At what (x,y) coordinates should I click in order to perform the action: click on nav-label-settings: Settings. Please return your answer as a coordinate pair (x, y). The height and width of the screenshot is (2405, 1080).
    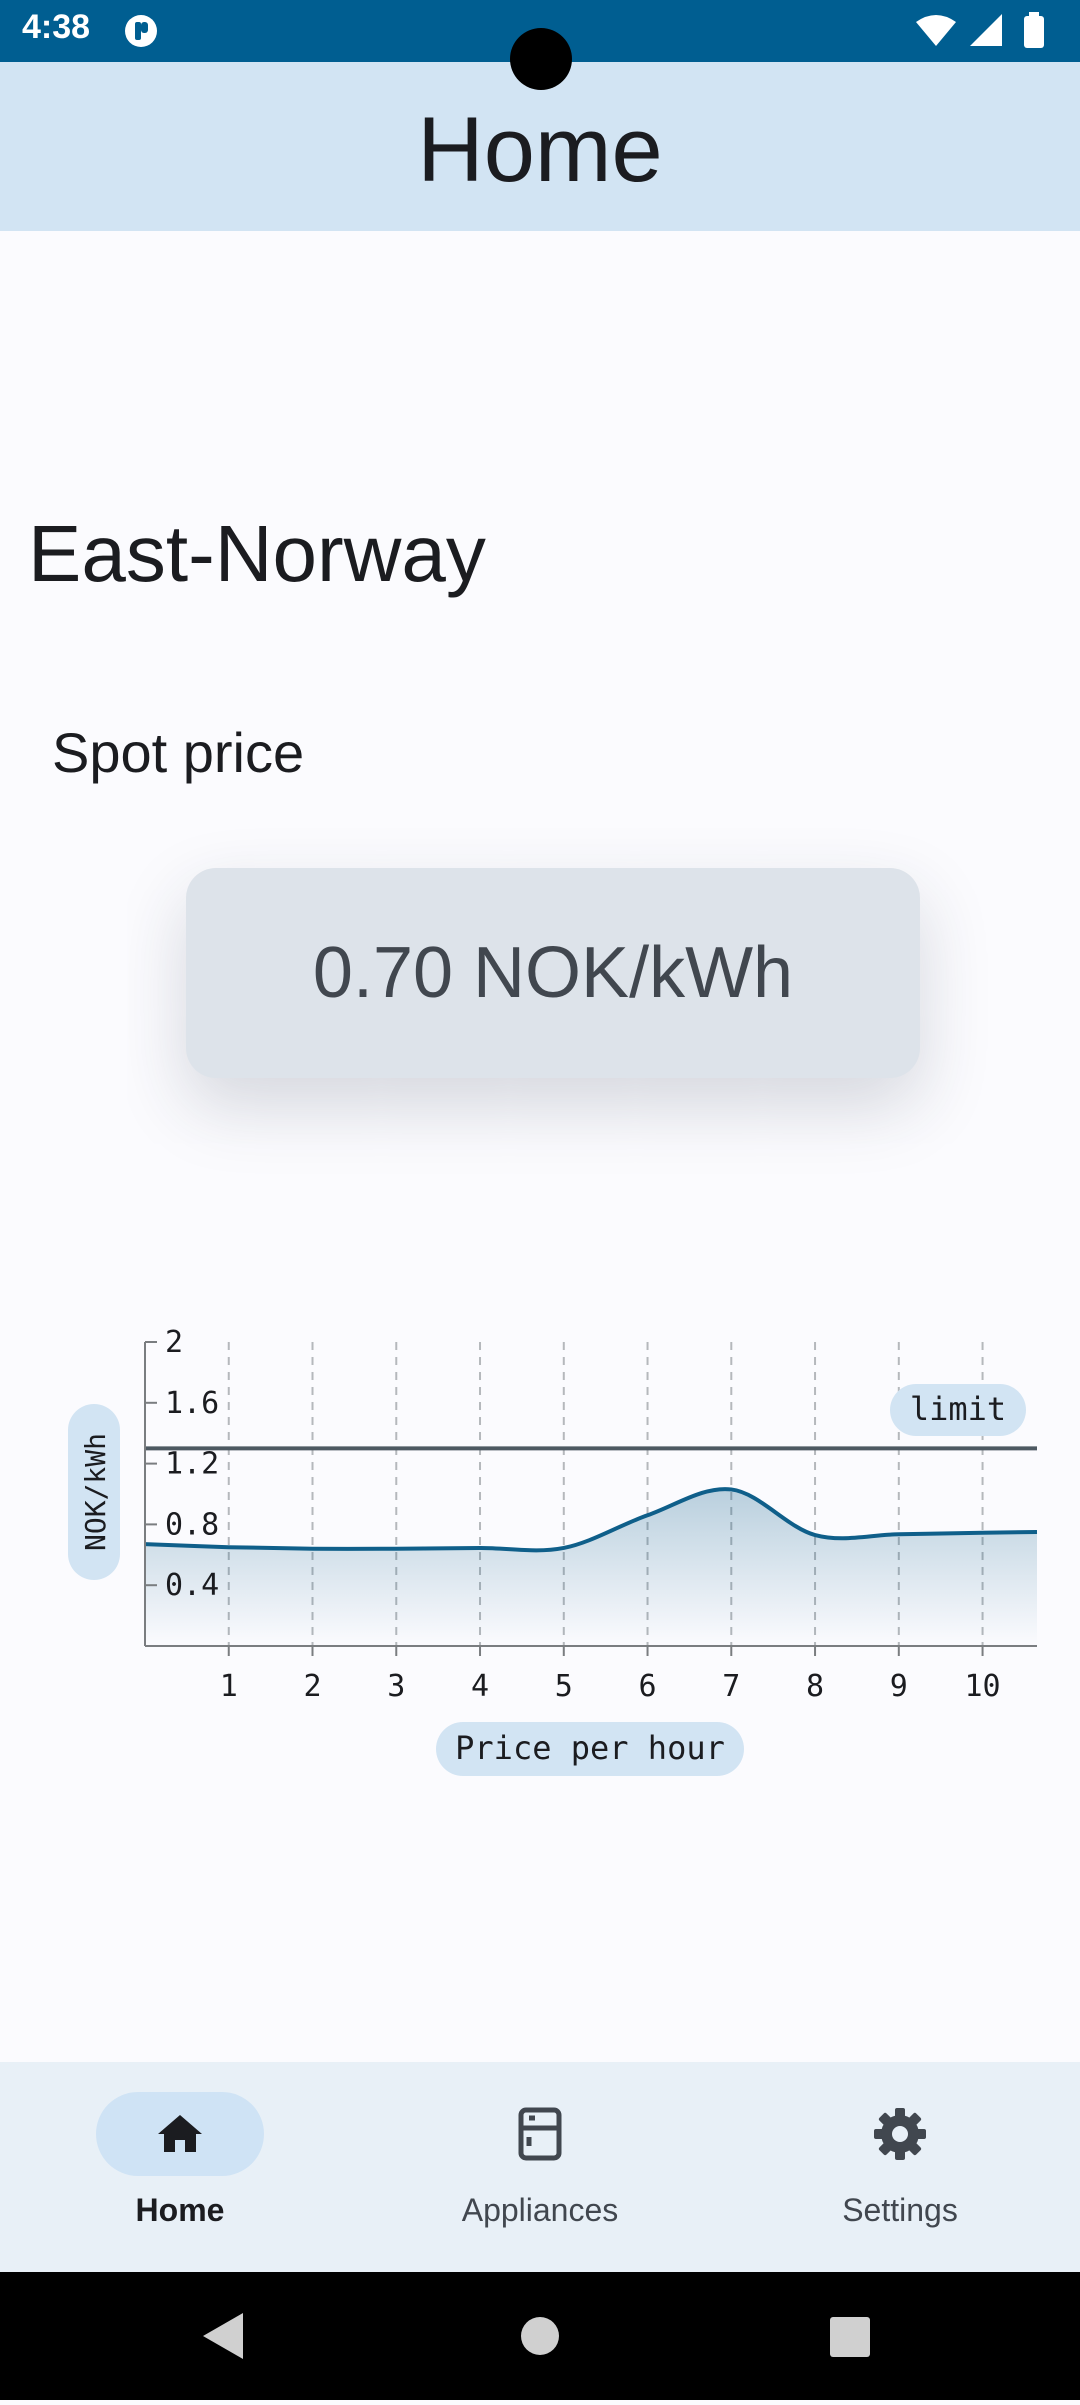
    Looking at the image, I should click on (900, 2210).